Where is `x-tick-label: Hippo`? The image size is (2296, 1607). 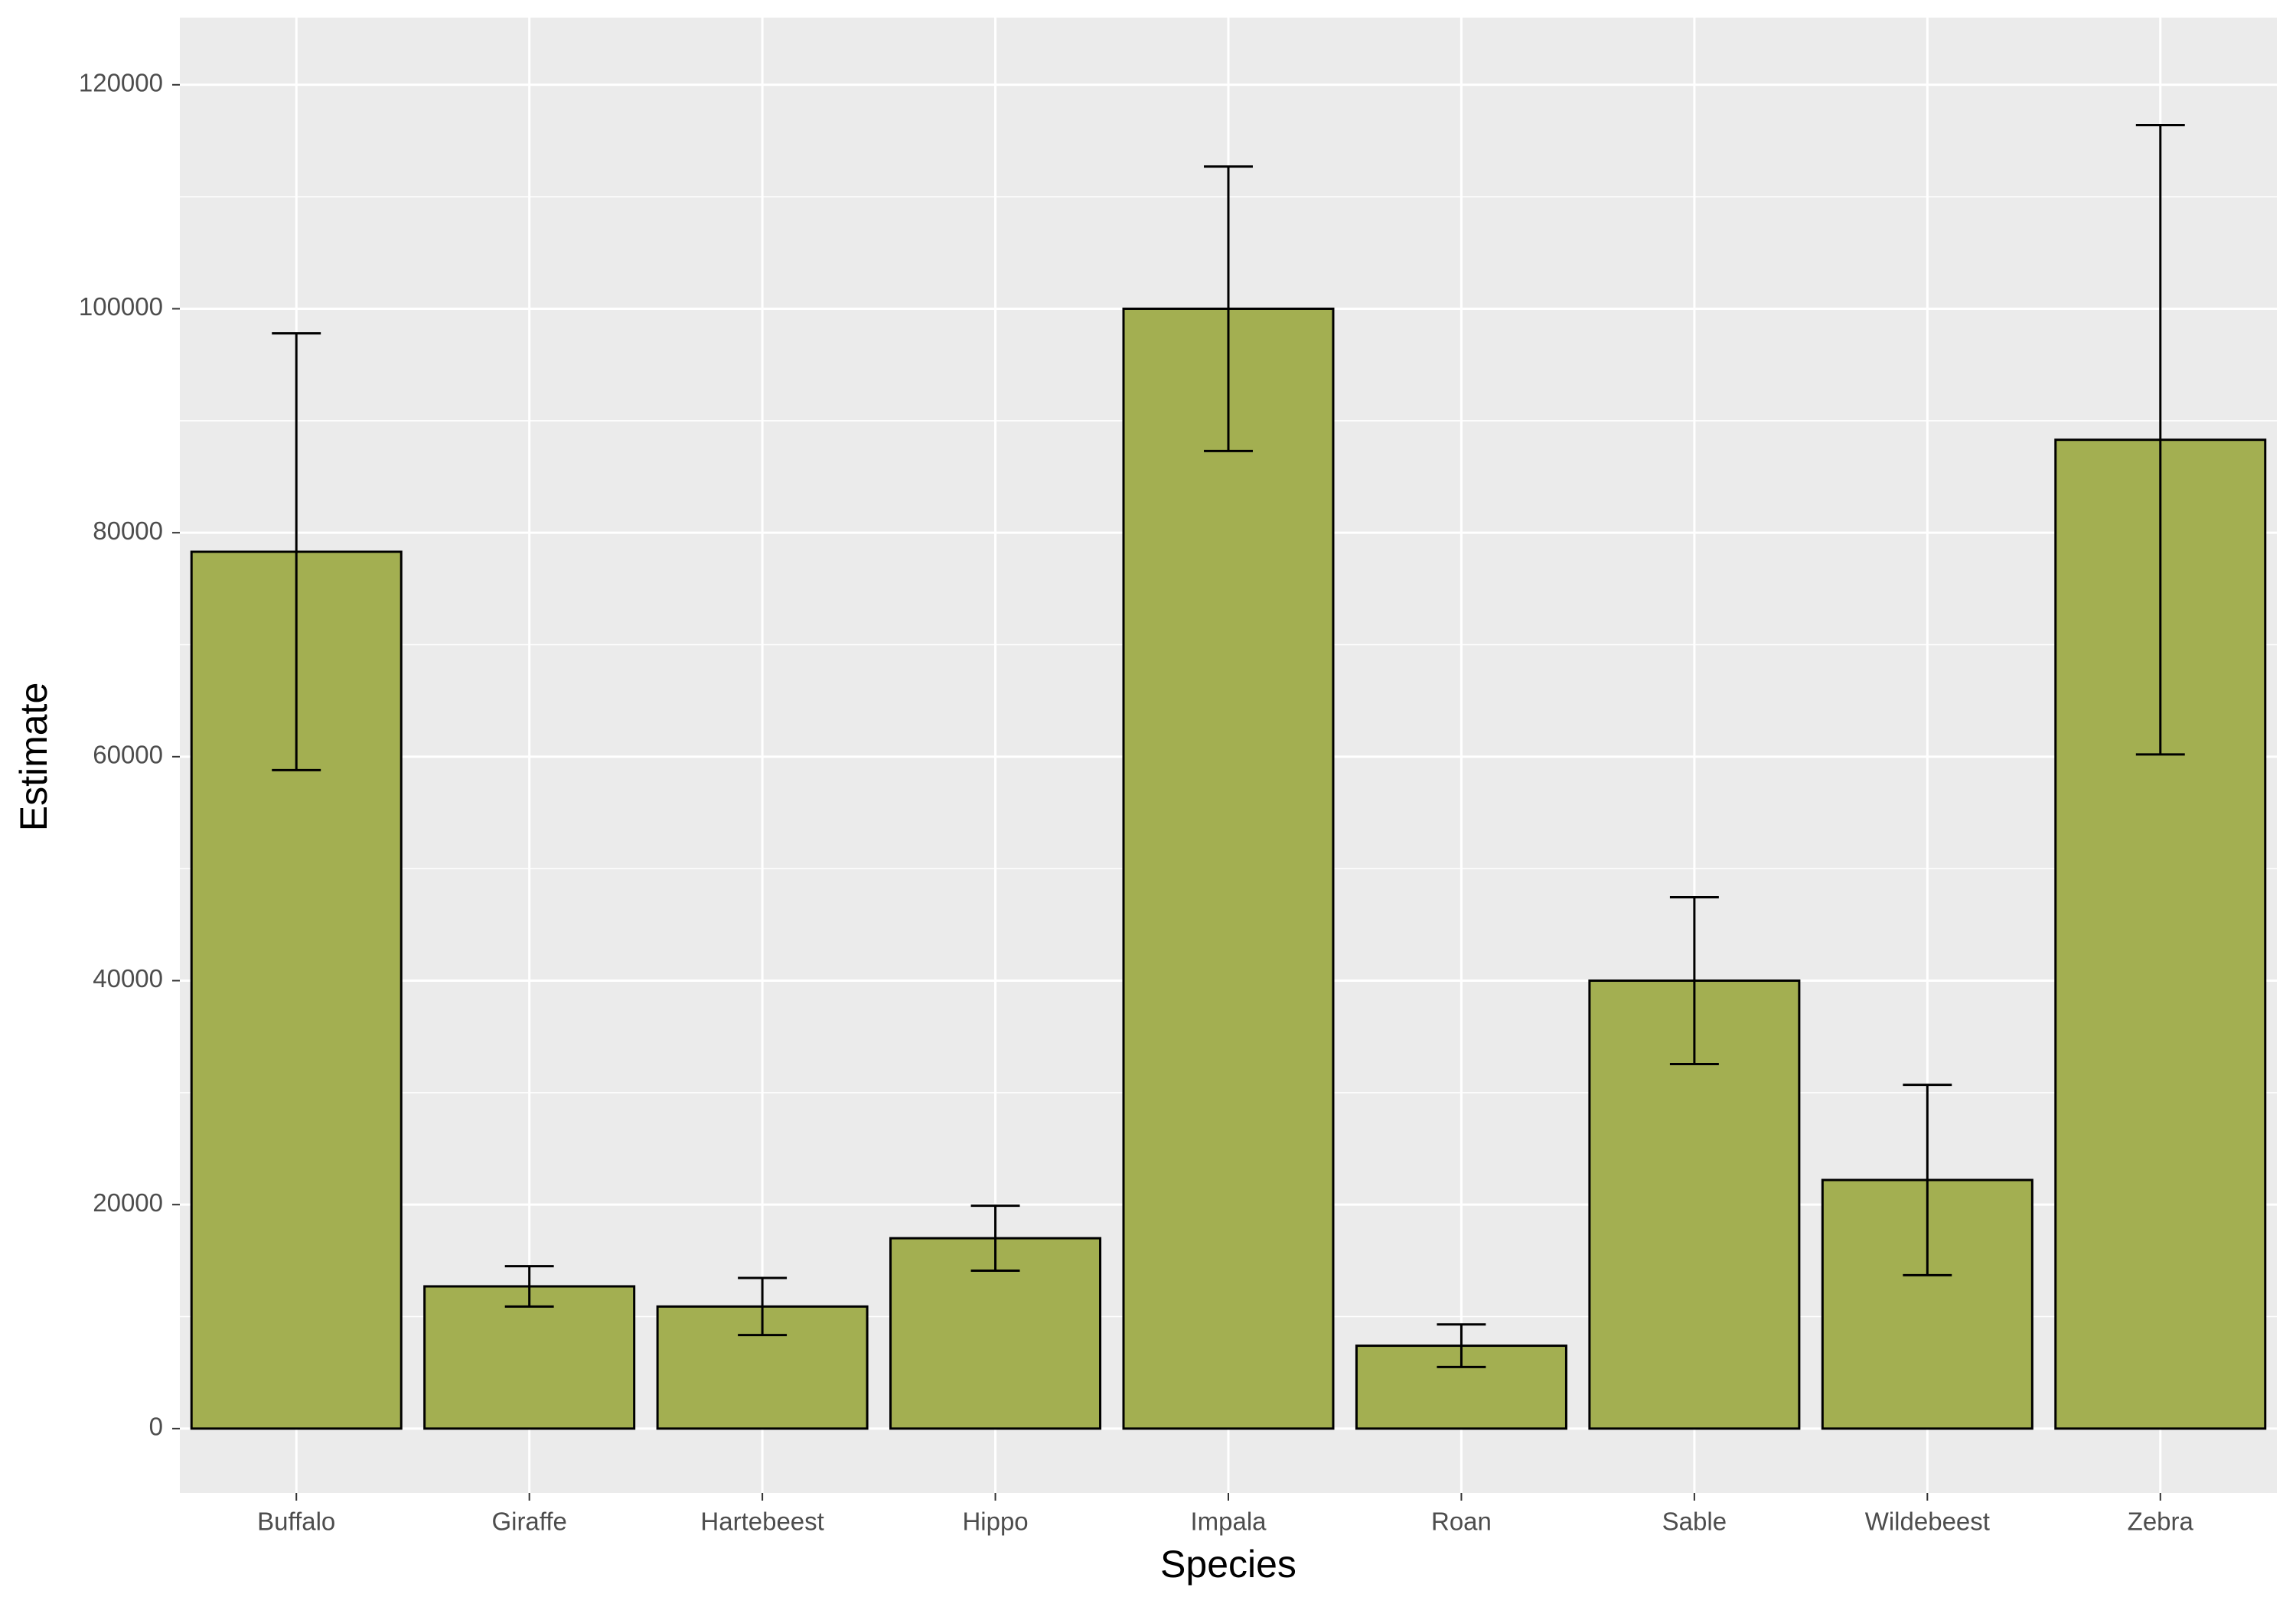
x-tick-label: Hippo is located at coordinates (995, 1522).